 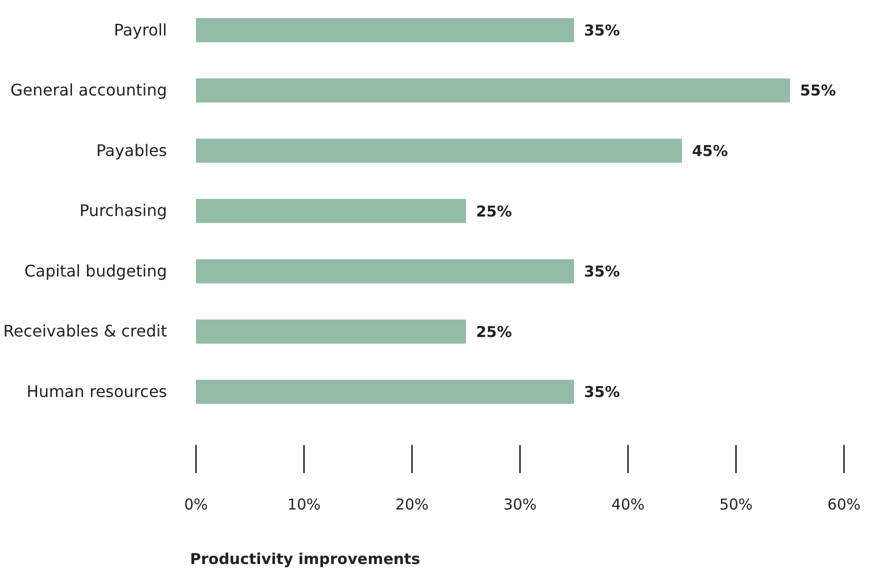 I want to click on x-tick-label: 50%, so click(x=736, y=505).